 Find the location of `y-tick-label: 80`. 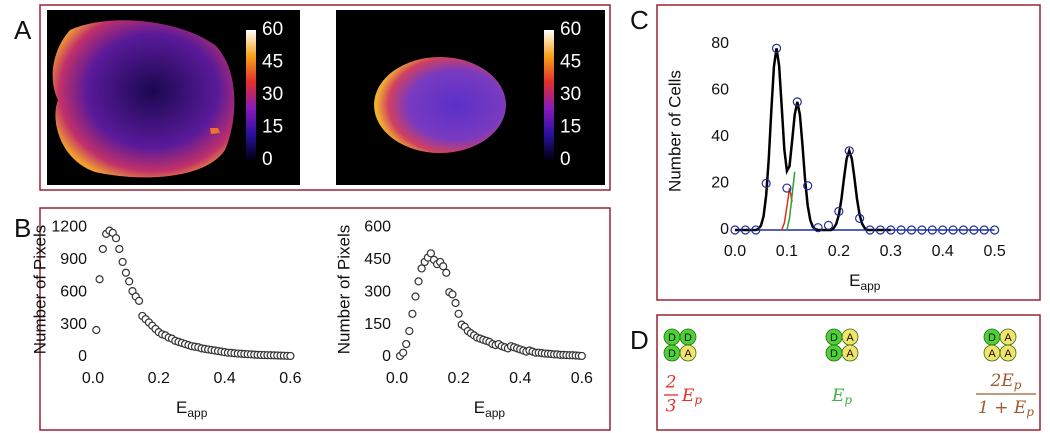

y-tick-label: 80 is located at coordinates (720, 43).